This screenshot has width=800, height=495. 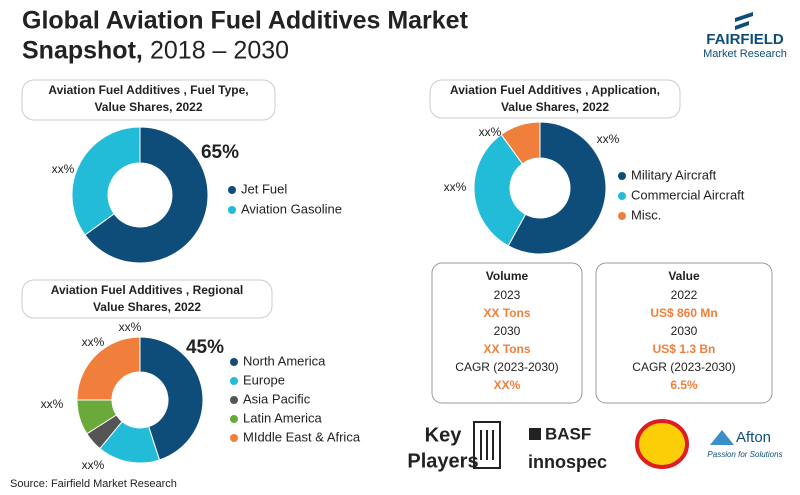 I want to click on legend-label: Aviation Gasoline, so click(x=291, y=208).